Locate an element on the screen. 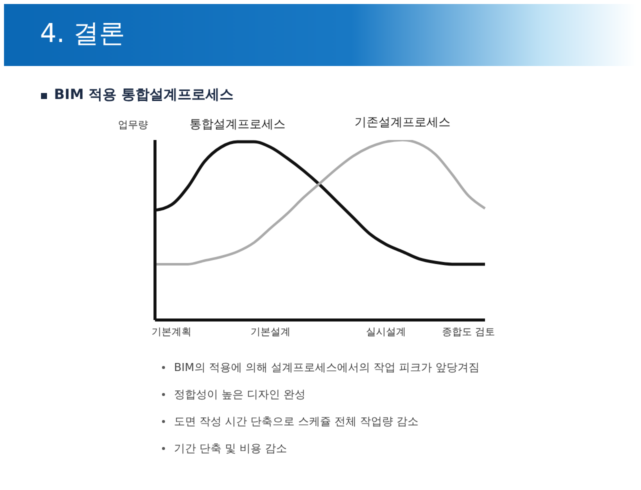 The image size is (641, 490). chart-title: 4. 결론 is located at coordinates (83, 34).